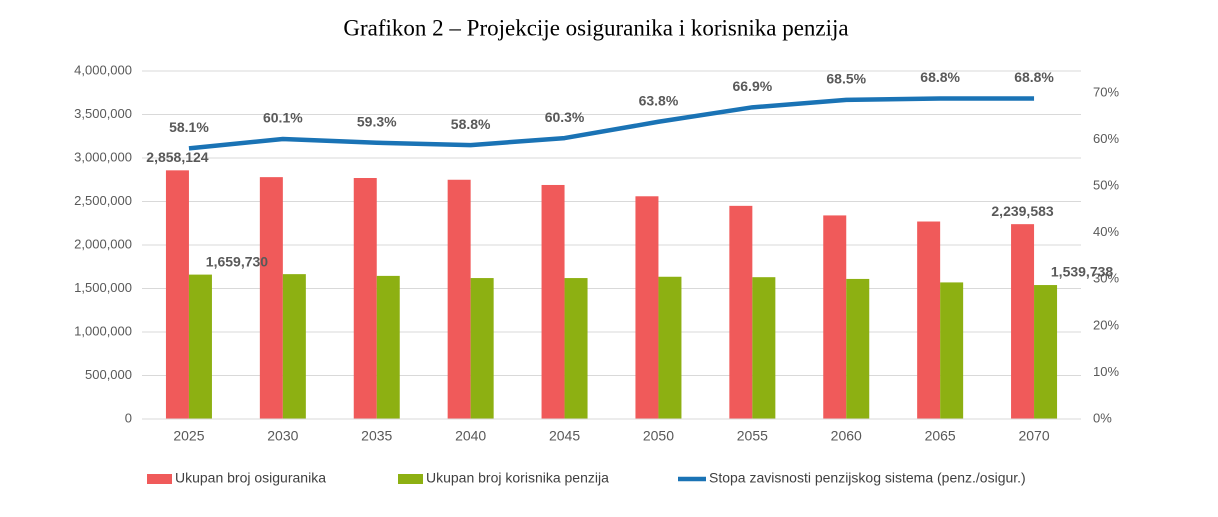 Image resolution: width=1218 pixels, height=517 pixels. I want to click on x-tick-label: 2065, so click(940, 436).